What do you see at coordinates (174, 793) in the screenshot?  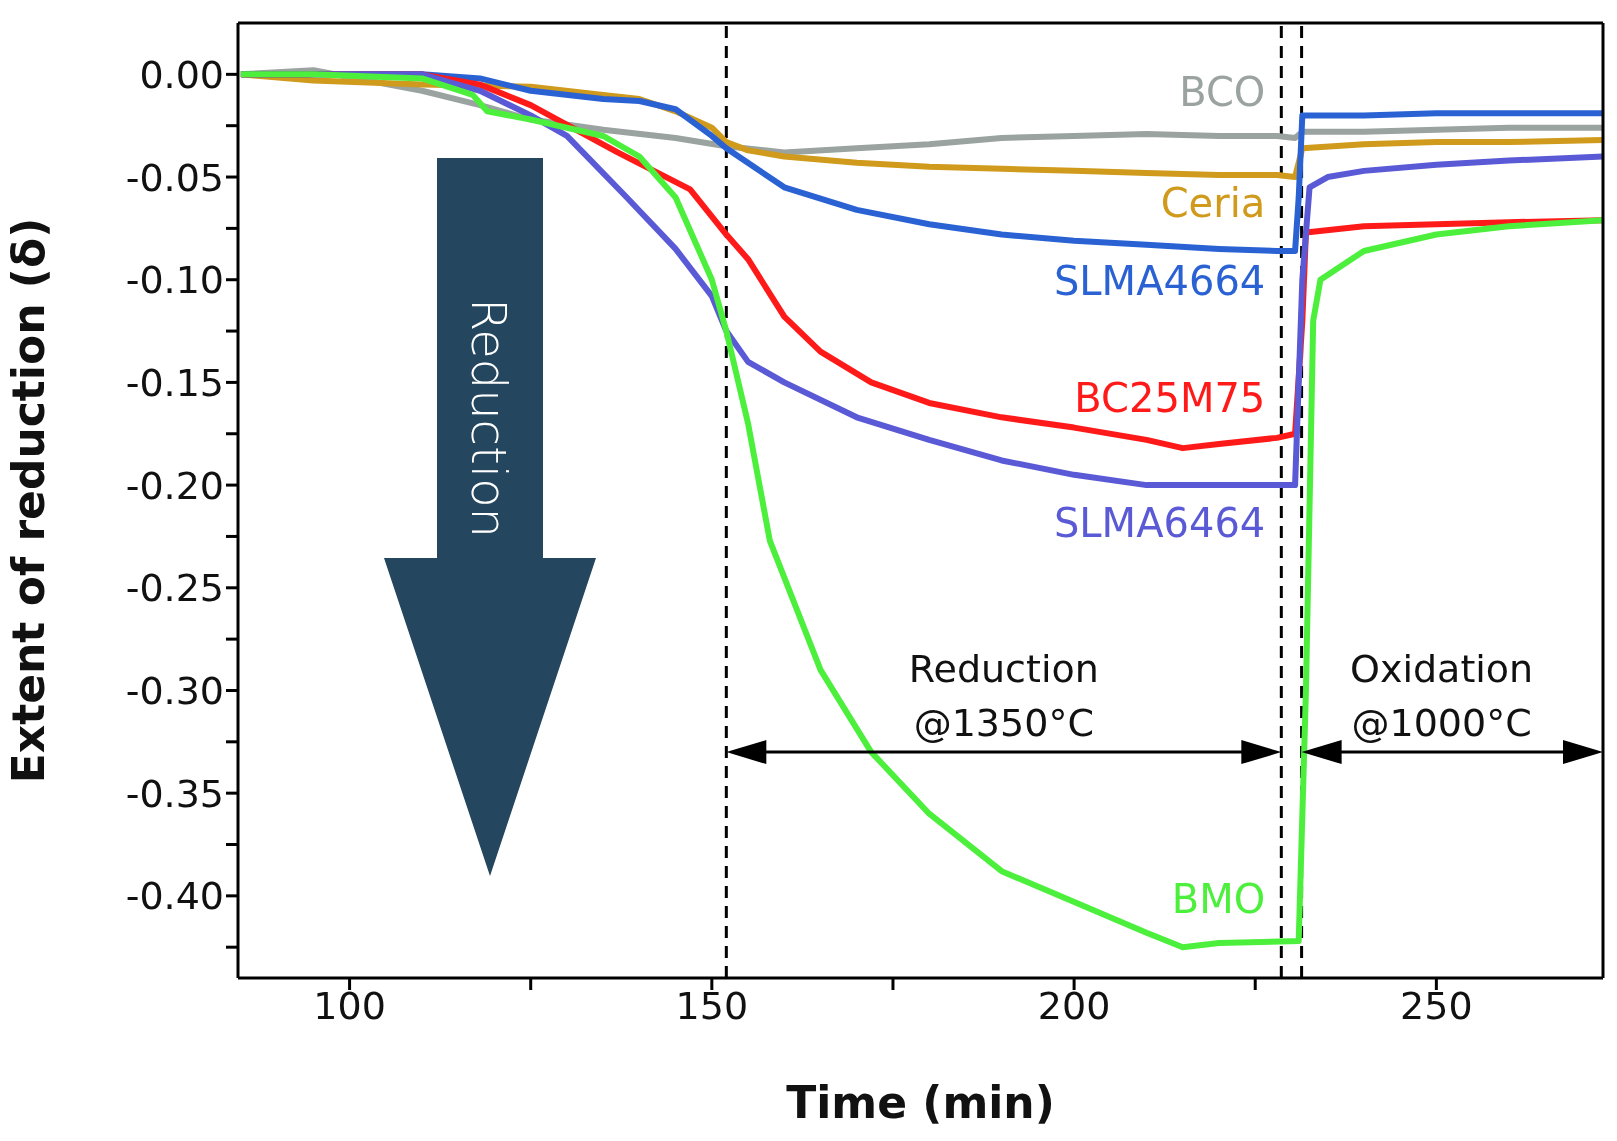 I see `y-tick-label: -0.35` at bounding box center [174, 793].